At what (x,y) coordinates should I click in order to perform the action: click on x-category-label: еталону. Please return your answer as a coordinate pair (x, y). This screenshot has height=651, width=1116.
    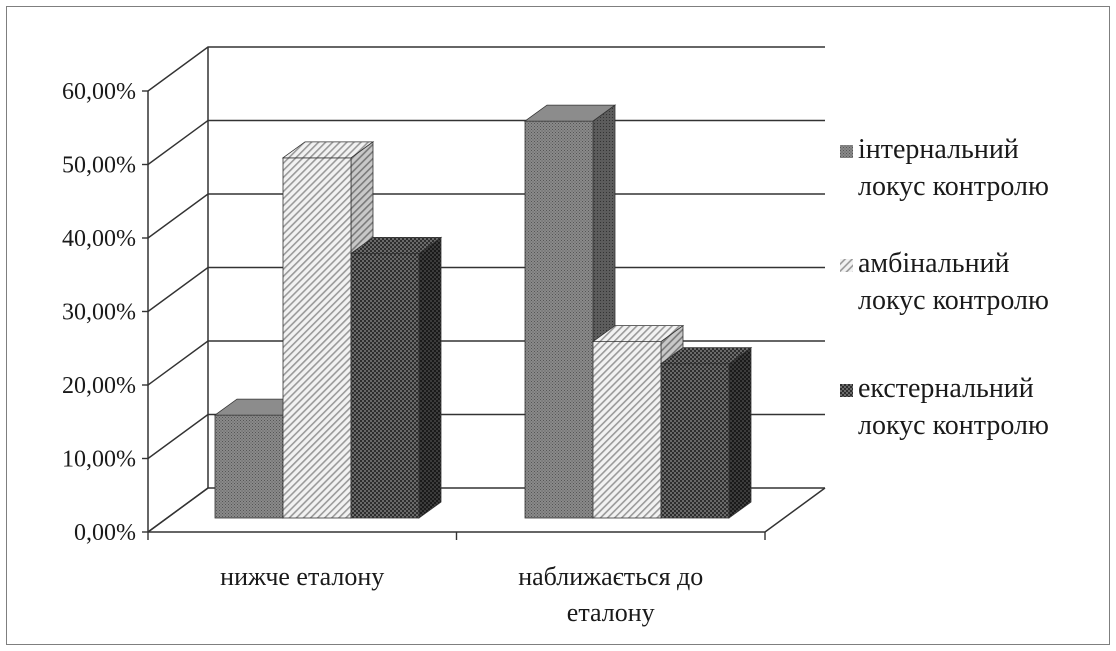
    Looking at the image, I should click on (611, 612).